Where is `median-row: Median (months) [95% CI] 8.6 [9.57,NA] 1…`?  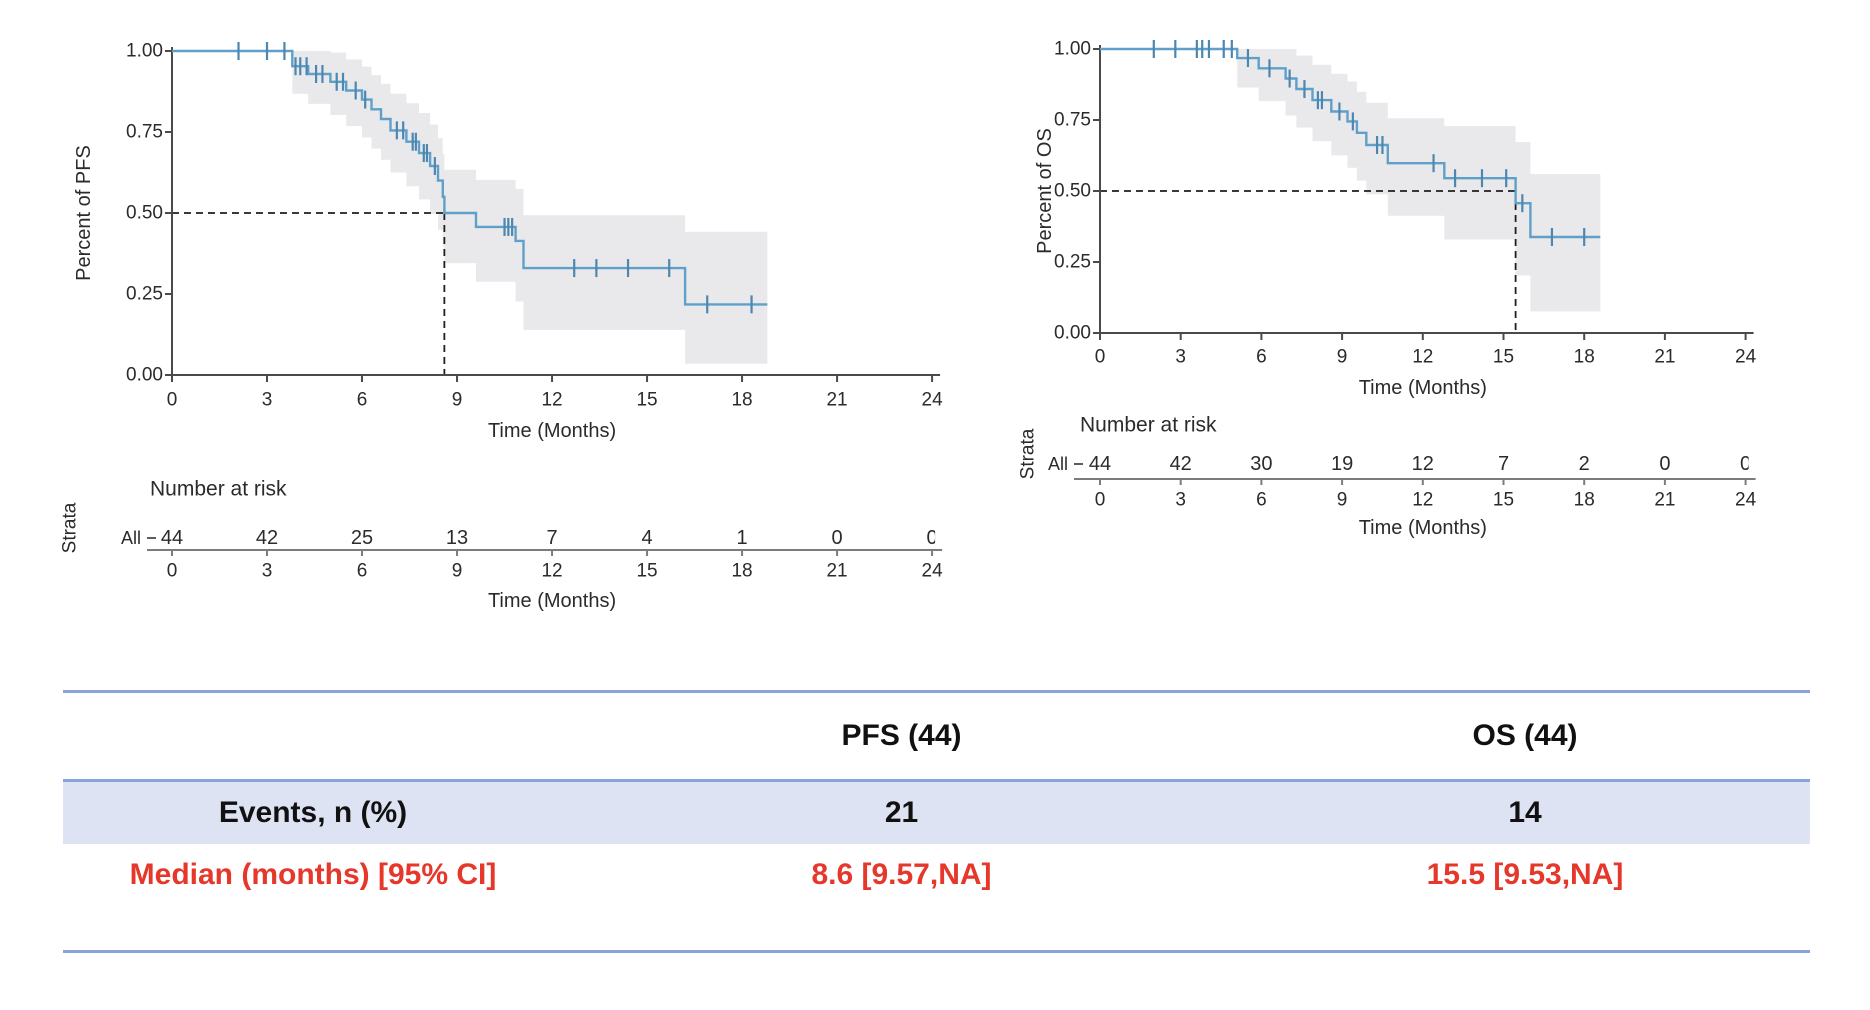 median-row: Median (months) [95% CI] 8.6 [9.57,NA] 1… is located at coordinates (936, 897).